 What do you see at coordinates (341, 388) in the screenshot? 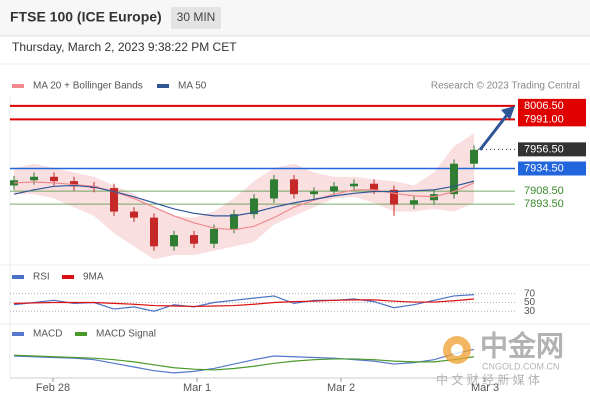
I see `x-tick-label: Mar 2` at bounding box center [341, 388].